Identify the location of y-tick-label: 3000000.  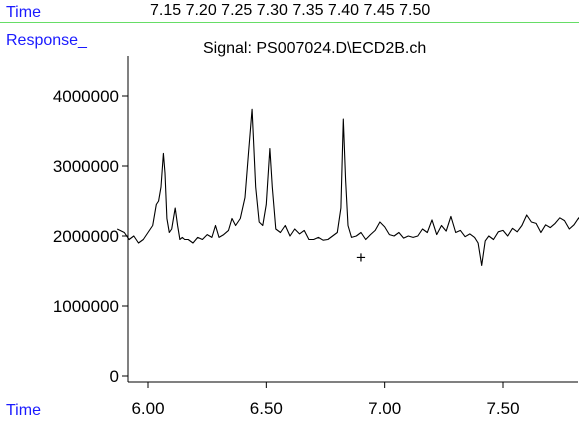
(86, 166).